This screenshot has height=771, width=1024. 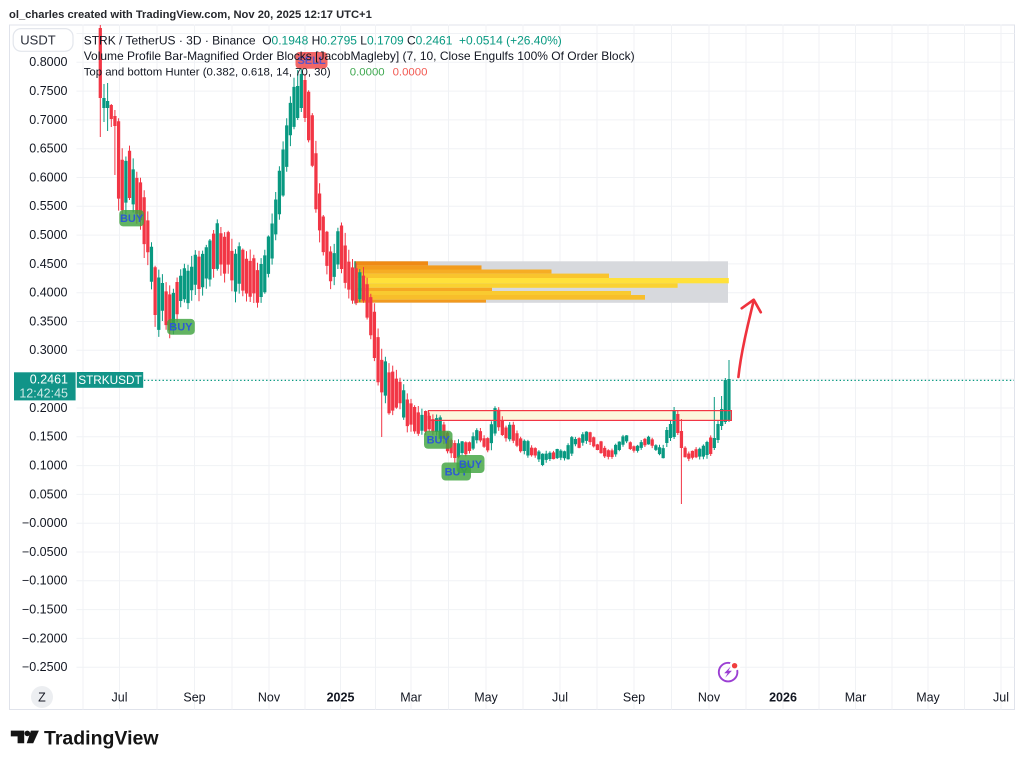 I want to click on svg-text: 0.0500, so click(x=48, y=494).